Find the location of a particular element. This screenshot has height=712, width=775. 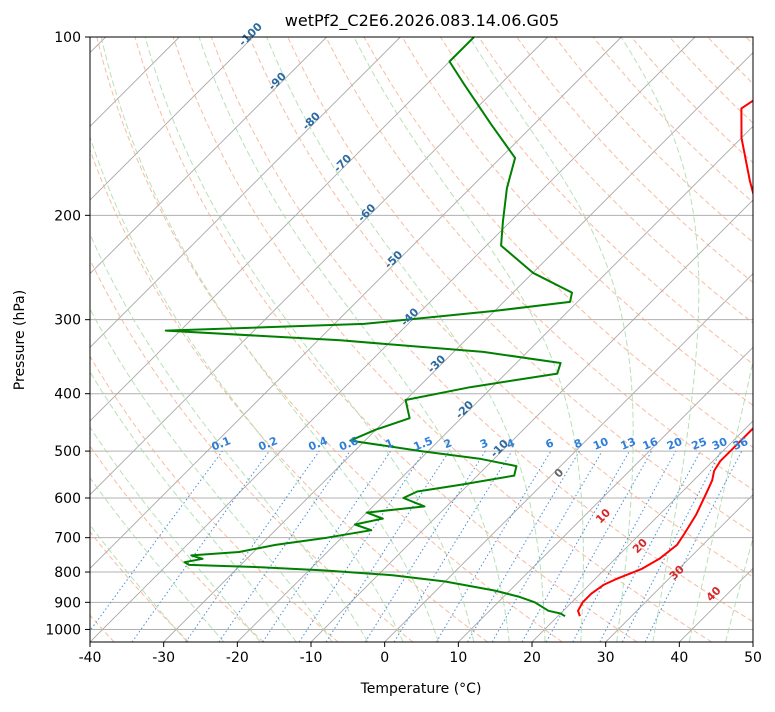

mixing-ratio-label: 1 is located at coordinates (389, 443).